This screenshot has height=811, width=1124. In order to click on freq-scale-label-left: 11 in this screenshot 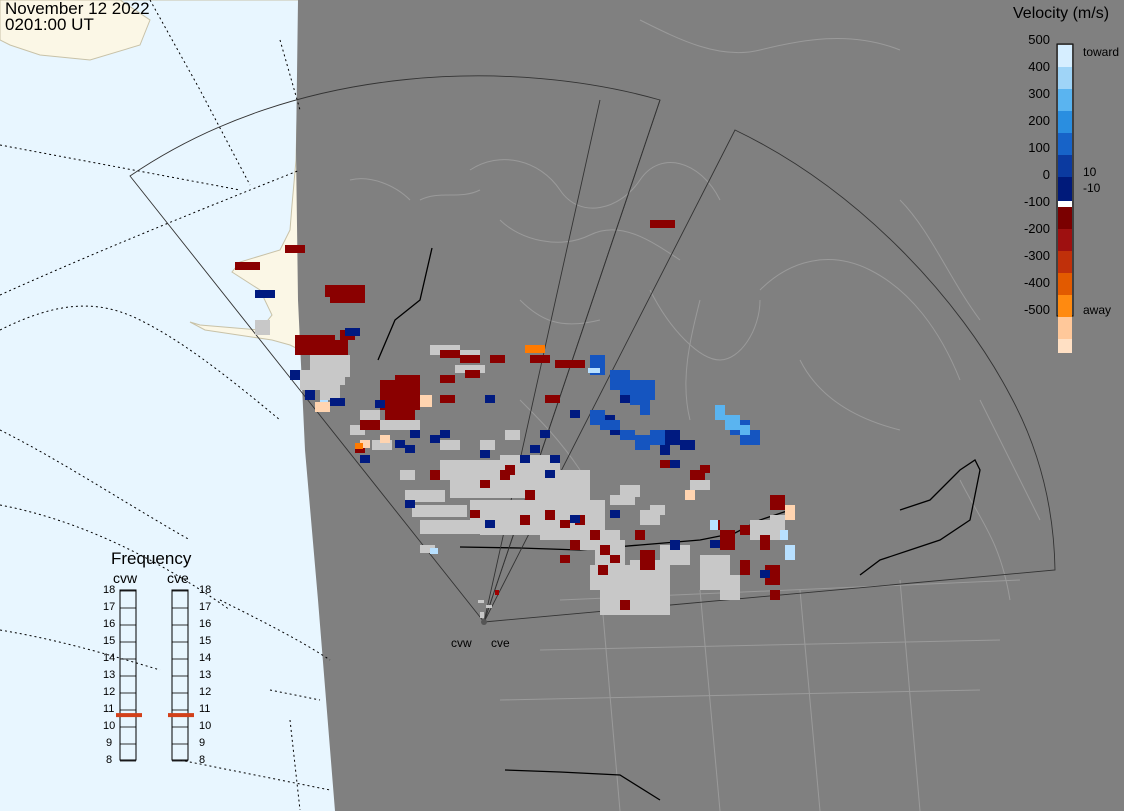, I will do `click(109, 709)`.